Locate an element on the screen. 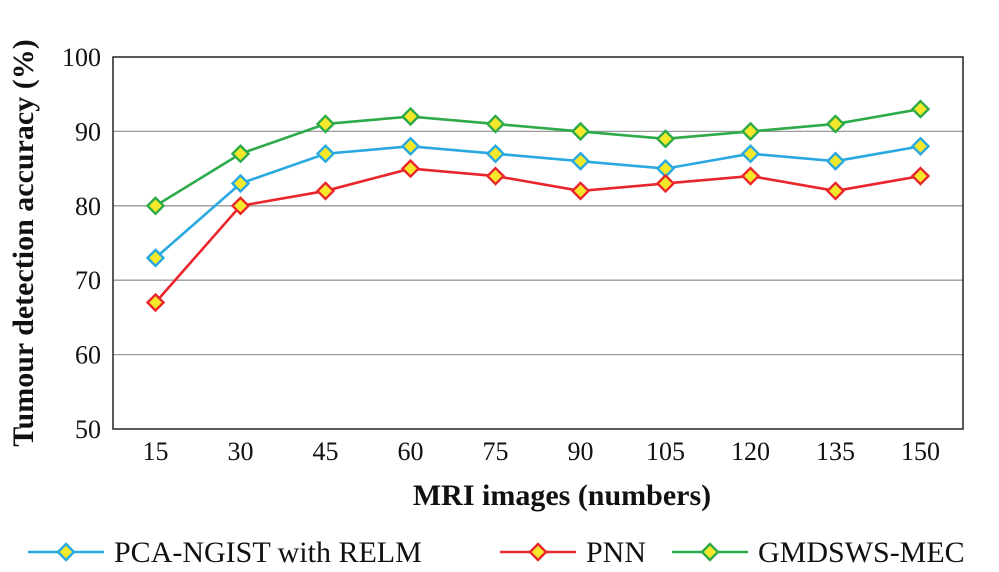 The width and height of the screenshot is (999, 572). x-tick-label: 135 is located at coordinates (835, 451).